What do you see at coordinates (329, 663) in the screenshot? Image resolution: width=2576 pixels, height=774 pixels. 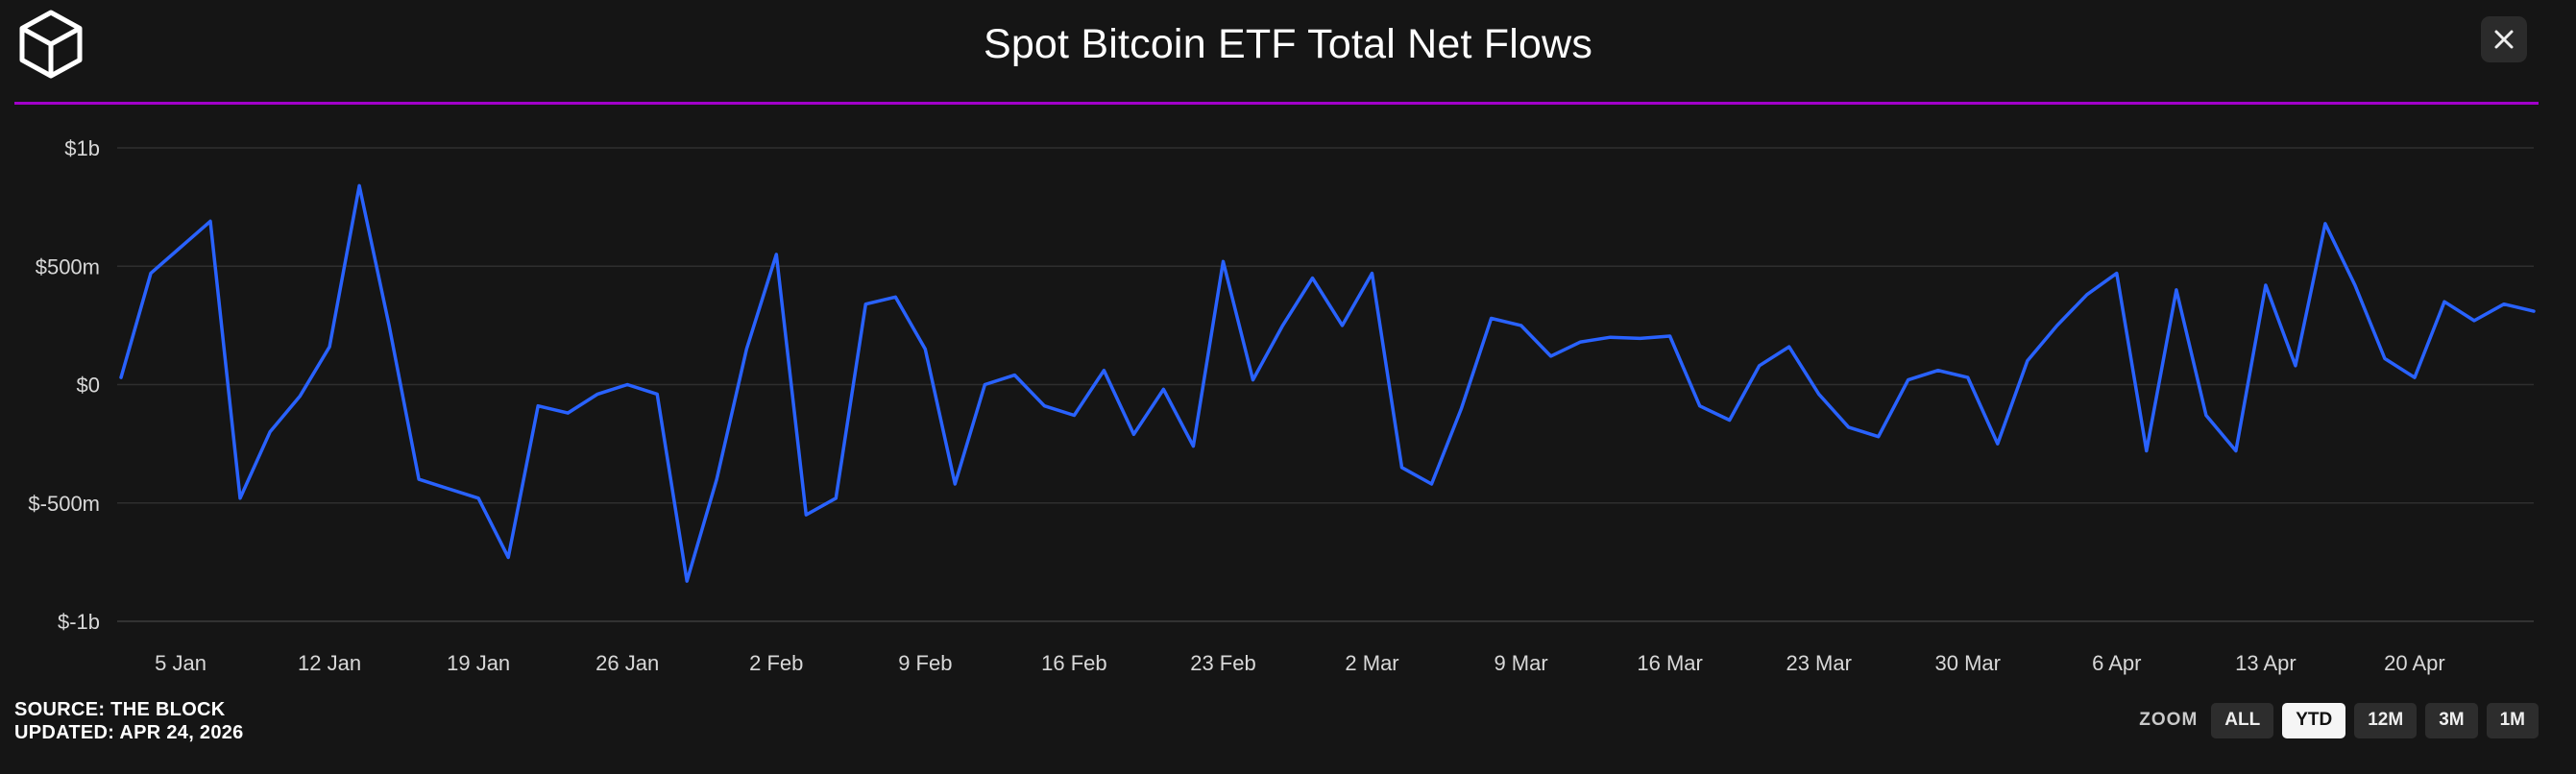 I see `x-axis-label: 12 Jan` at bounding box center [329, 663].